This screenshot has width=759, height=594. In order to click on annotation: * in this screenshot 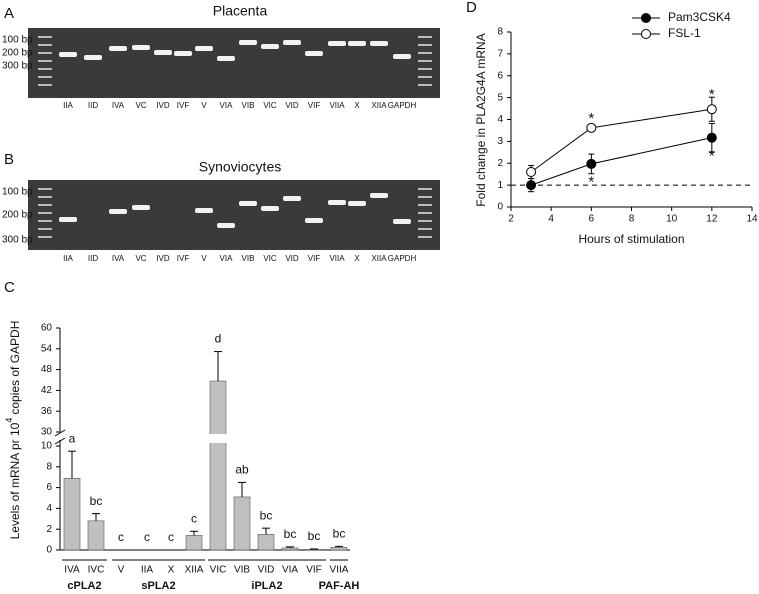, I will do `click(591, 182)`.